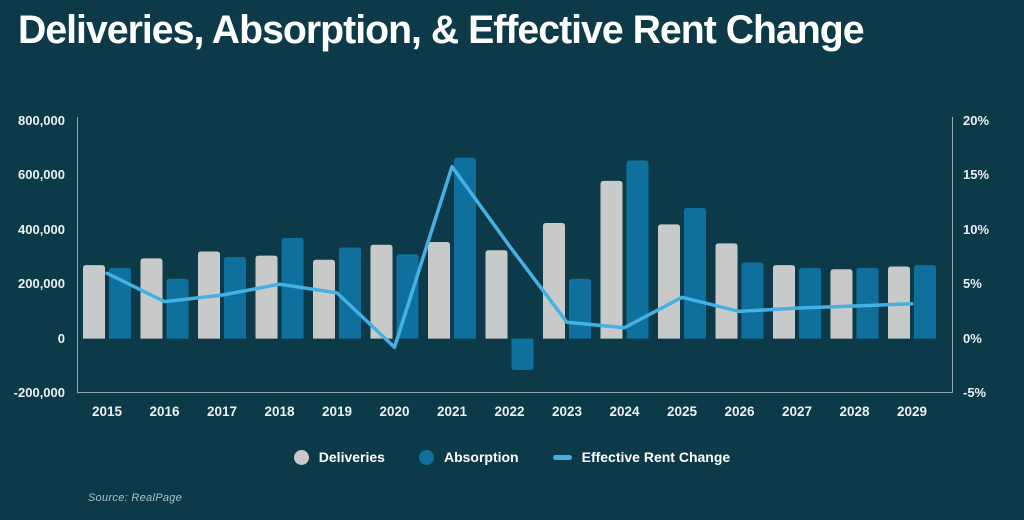  Describe the element at coordinates (292, 288) in the screenshot. I see `bar-absorption-2018` at that location.